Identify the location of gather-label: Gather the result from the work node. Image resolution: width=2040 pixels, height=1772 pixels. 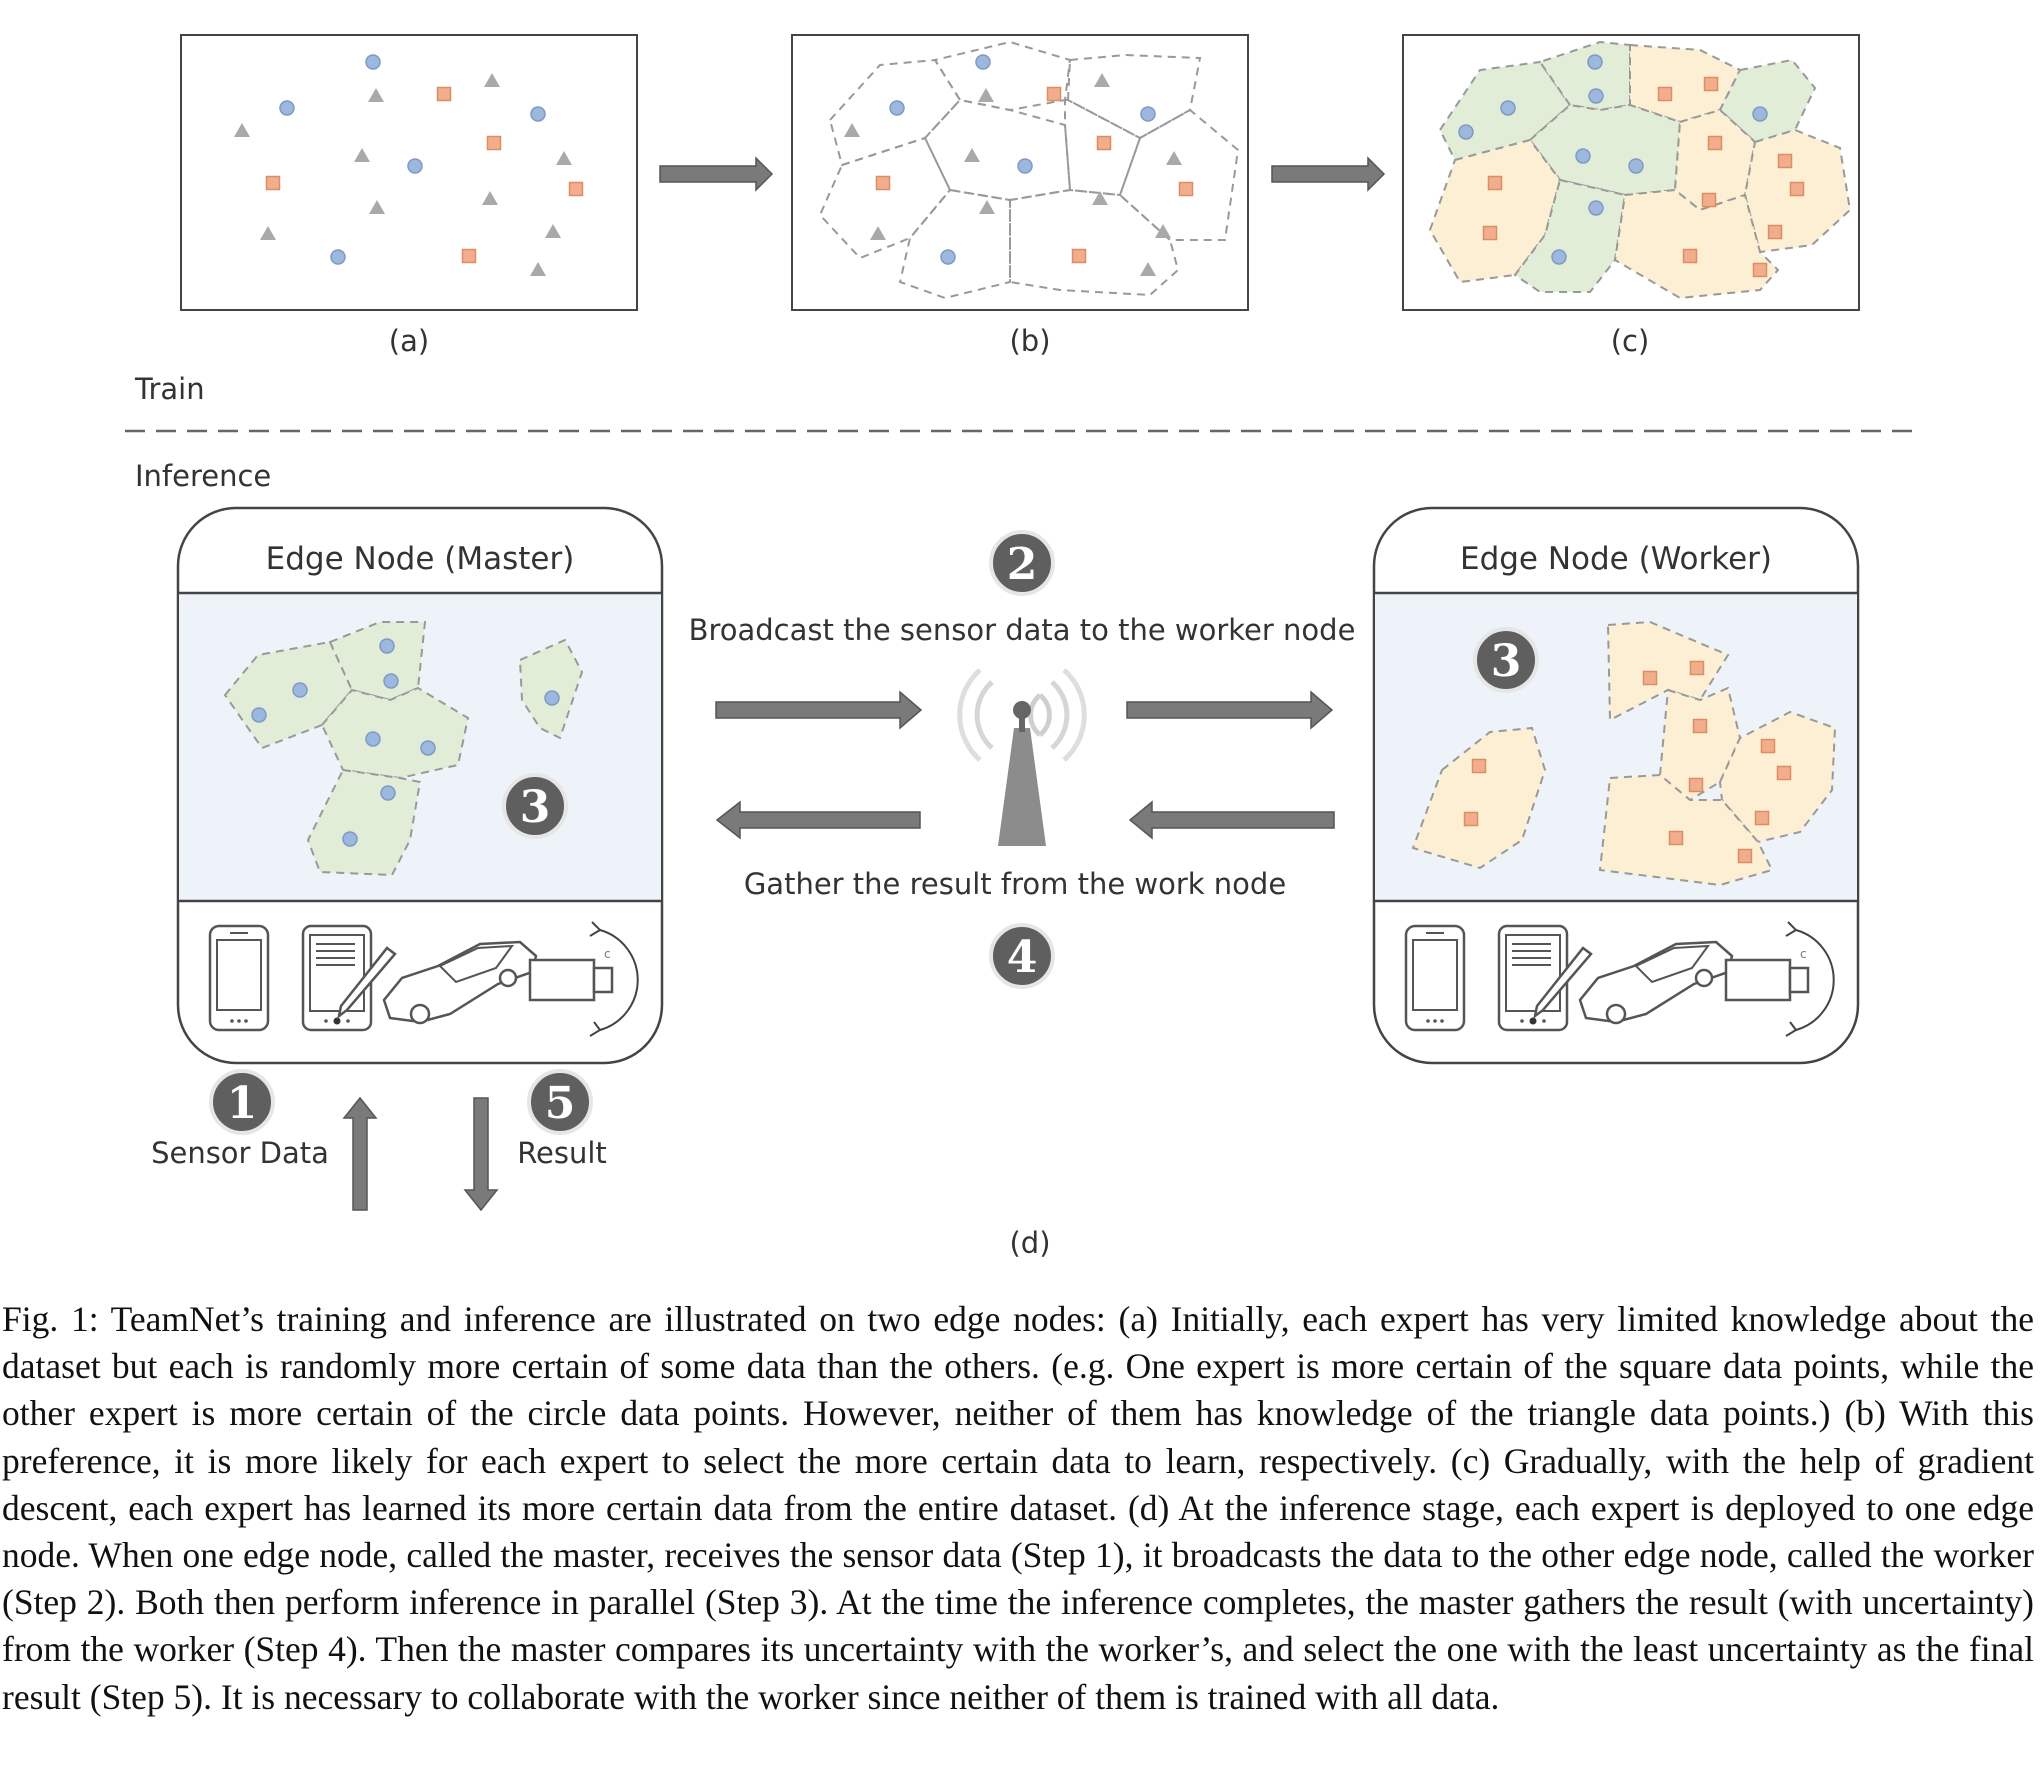
(1015, 884).